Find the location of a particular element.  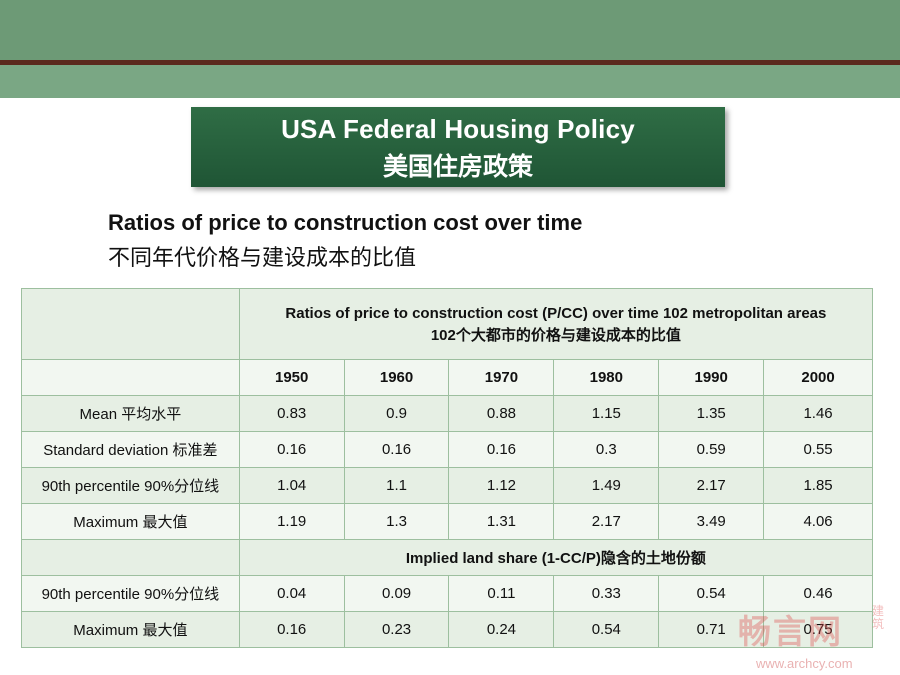

table-cell: 0.11 is located at coordinates (501, 593).